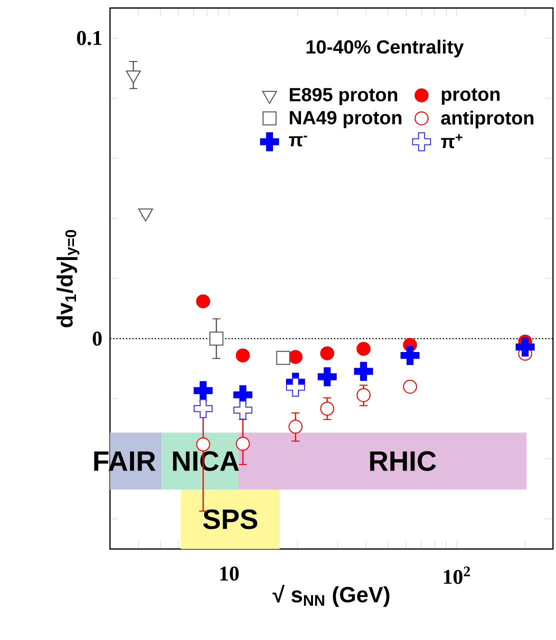 This screenshot has height=640, width=556. I want to click on y-axis-title: dv$_{1}$/dy|$_{y=0}$, so click(68, 279).